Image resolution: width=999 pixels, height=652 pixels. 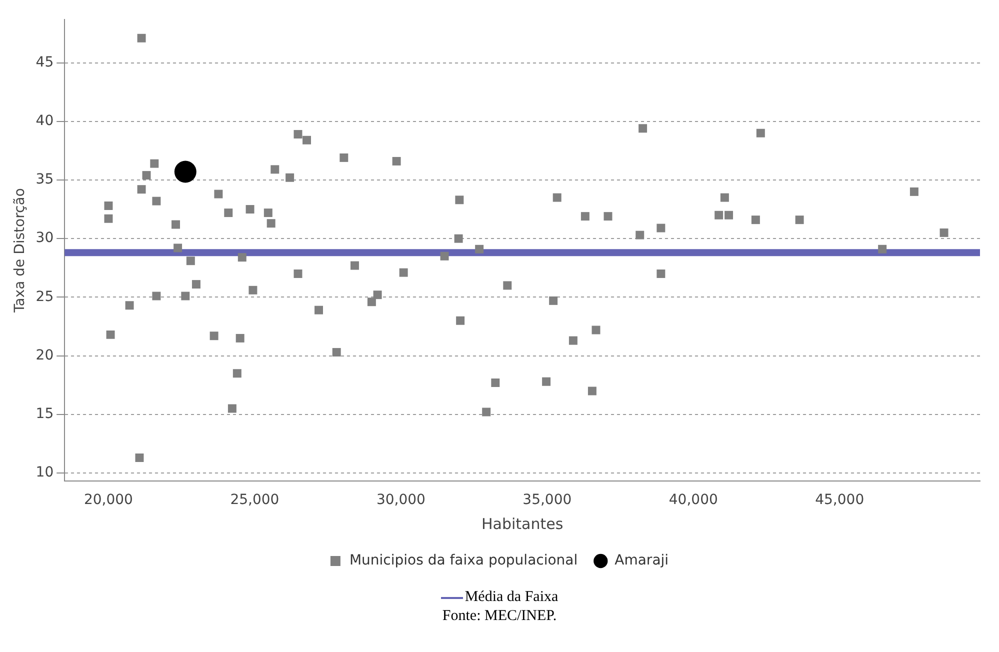 What do you see at coordinates (511, 597) in the screenshot?
I see `legend-label: Média da Faixa` at bounding box center [511, 597].